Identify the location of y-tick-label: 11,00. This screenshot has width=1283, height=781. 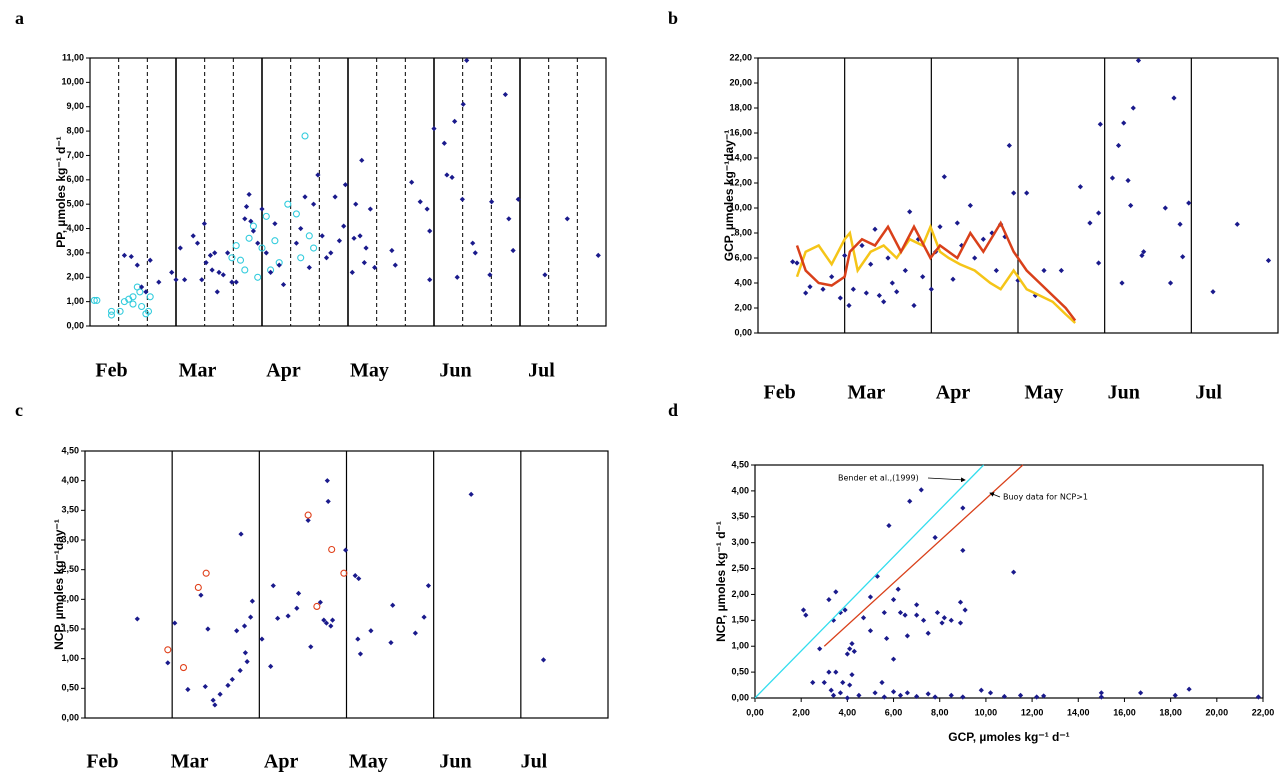
(73, 57).